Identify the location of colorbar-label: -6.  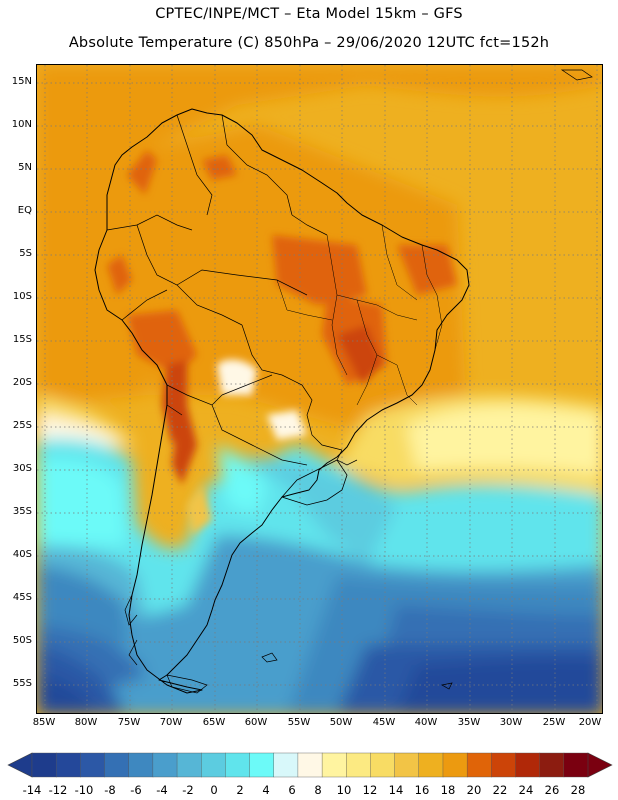
(136, 790).